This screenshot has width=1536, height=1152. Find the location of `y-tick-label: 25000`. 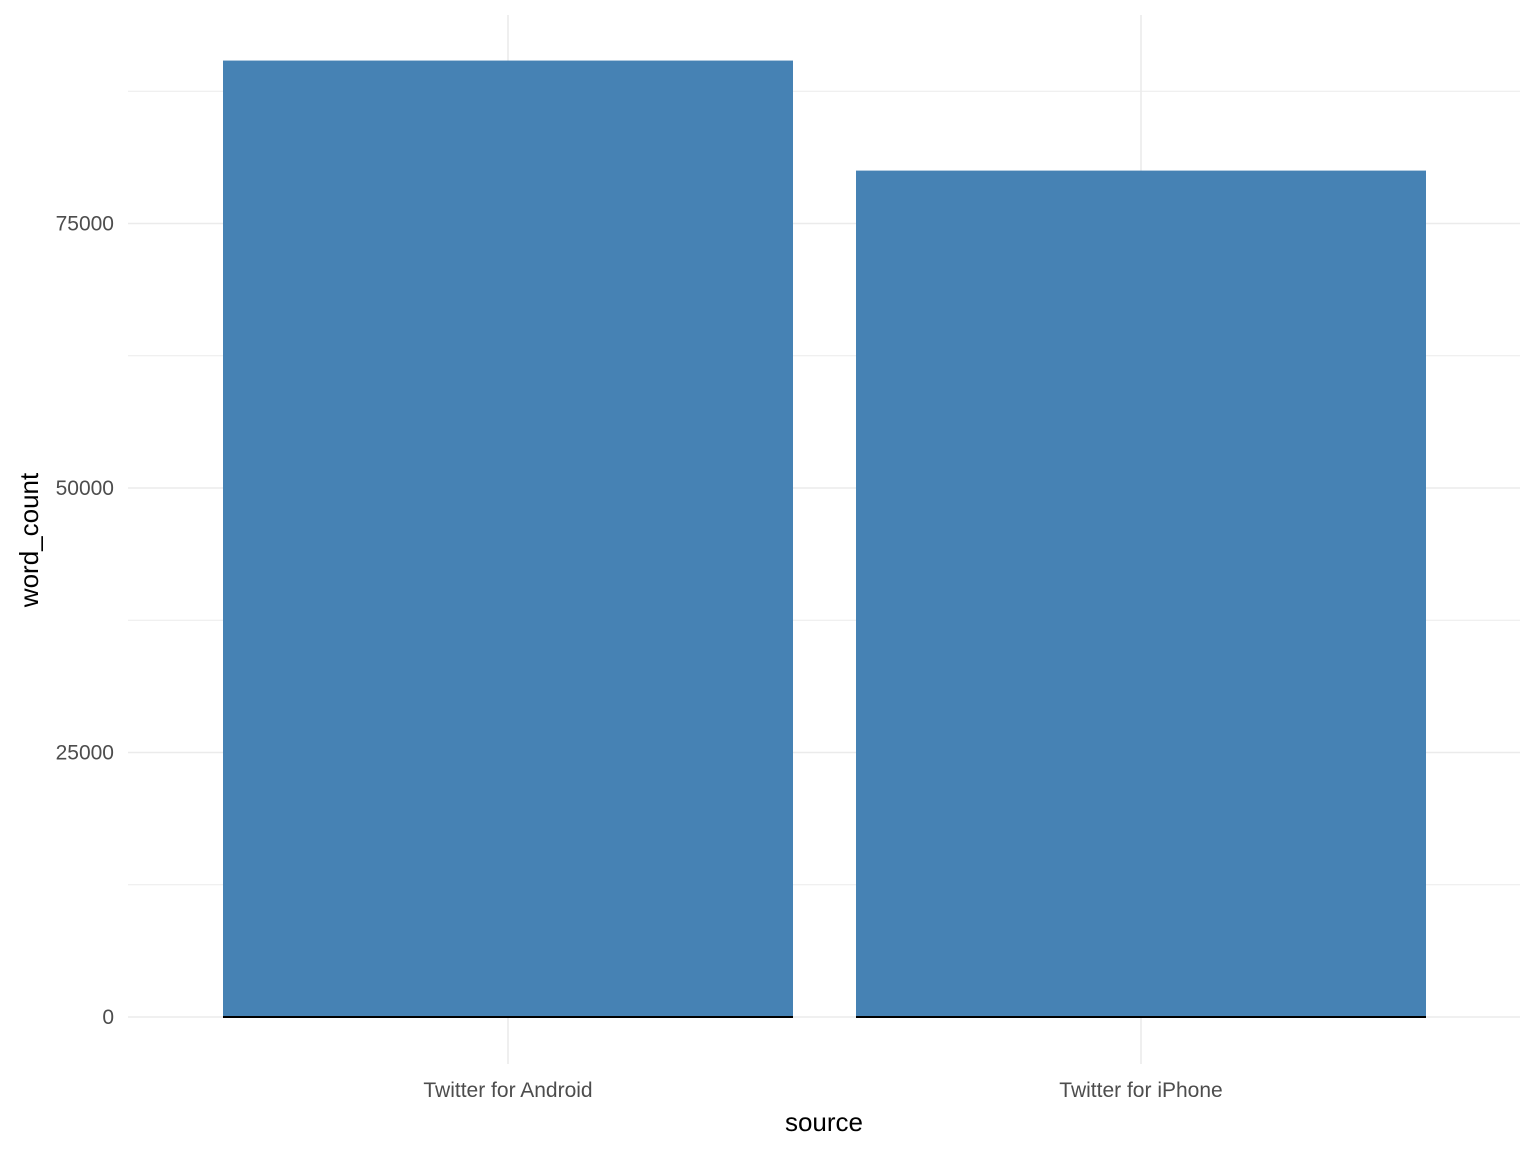

y-tick-label: 25000 is located at coordinates (85, 753).